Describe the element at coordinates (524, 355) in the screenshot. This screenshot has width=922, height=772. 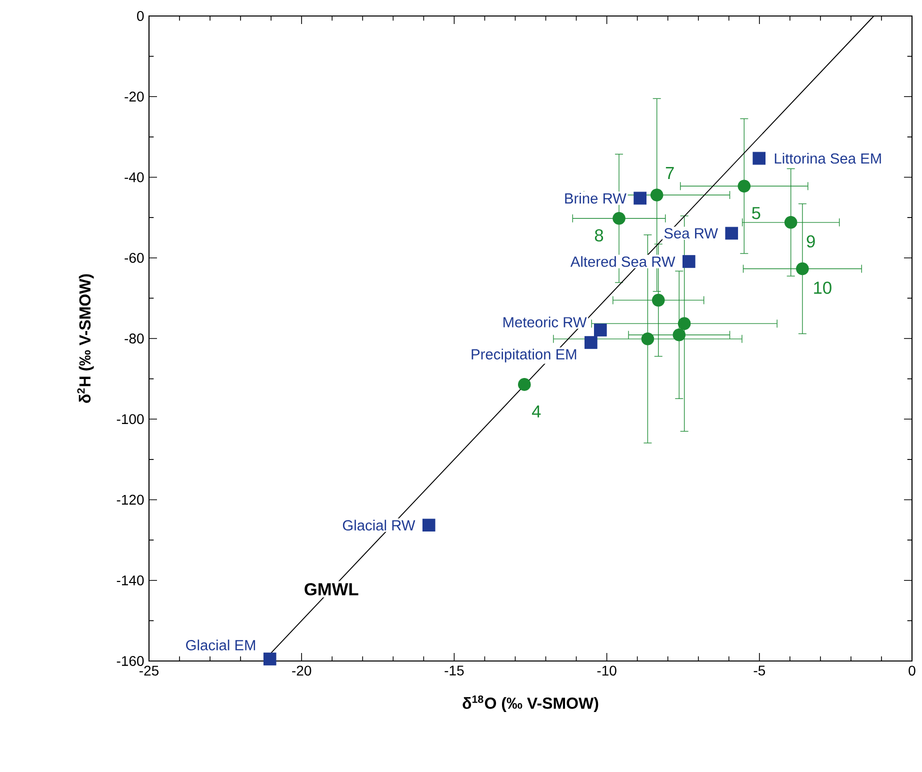
I see `series-label: Precipitation EM` at that location.